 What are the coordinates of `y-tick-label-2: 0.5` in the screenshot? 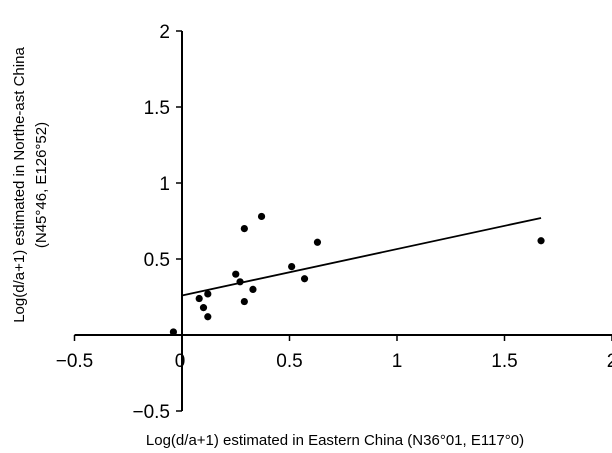 It's located at (157, 260).